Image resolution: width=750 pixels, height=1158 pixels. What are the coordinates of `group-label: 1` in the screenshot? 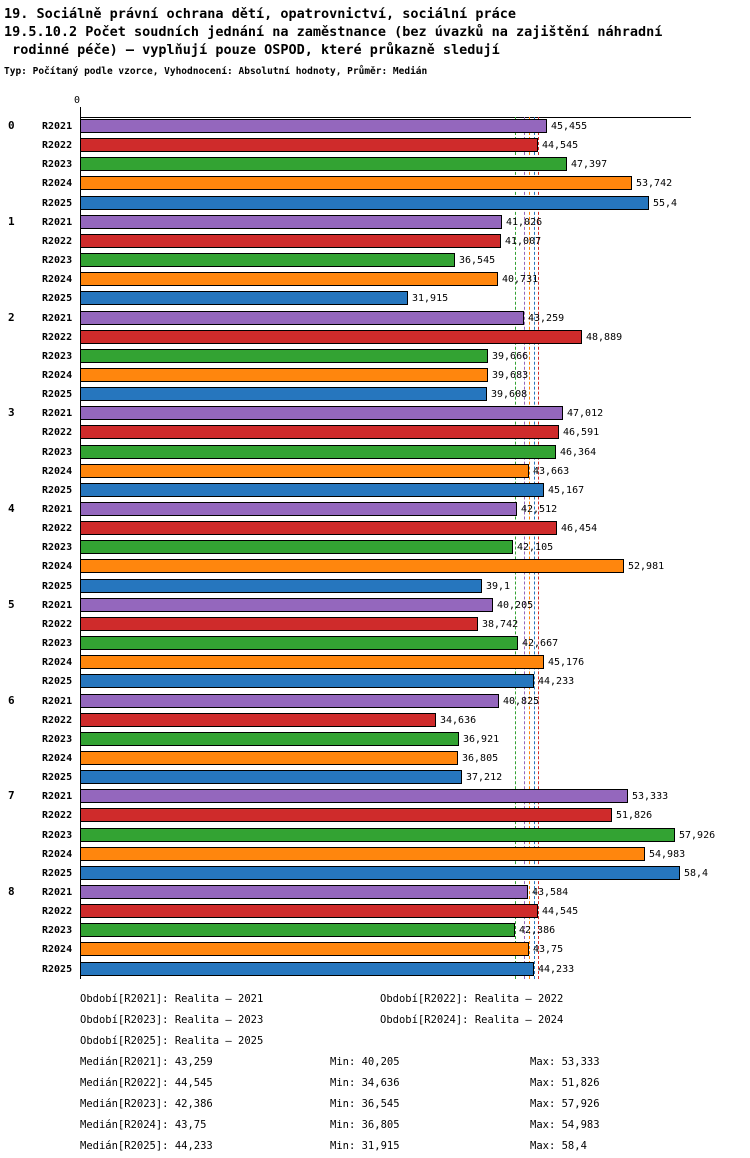 It's located at (11, 221).